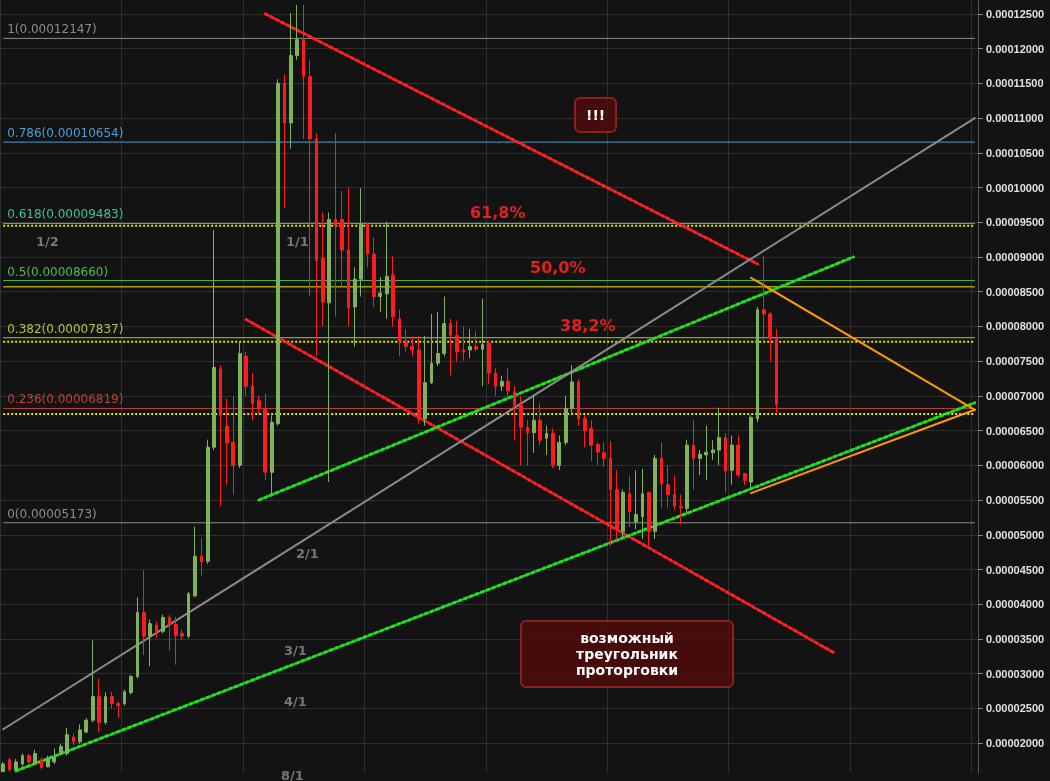  I want to click on annotation: 61,8%, so click(498, 212).